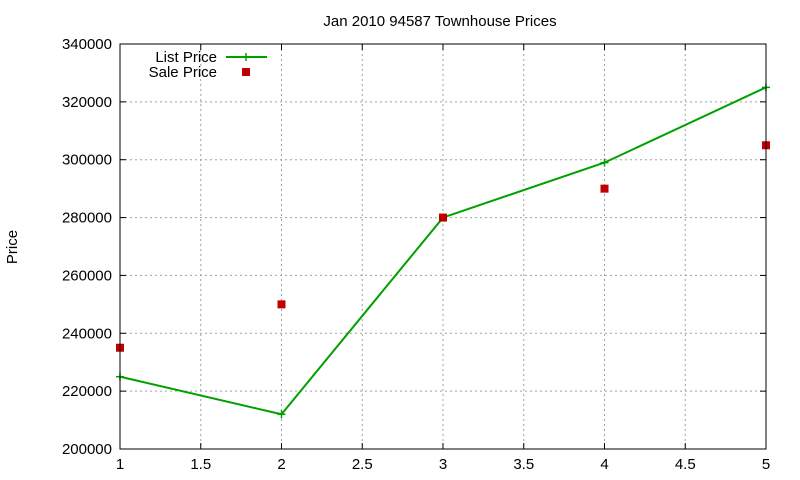 The image size is (800, 480). Describe the element at coordinates (246, 72) in the screenshot. I see `legend-square-swatch` at that location.